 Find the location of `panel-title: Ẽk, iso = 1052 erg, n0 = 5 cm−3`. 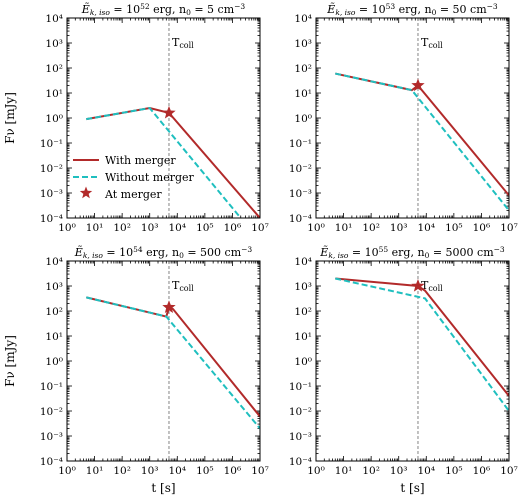

panel-title: Ẽk, iso = 1052 erg, n0 = 5 cm−3 is located at coordinates (163, 9).